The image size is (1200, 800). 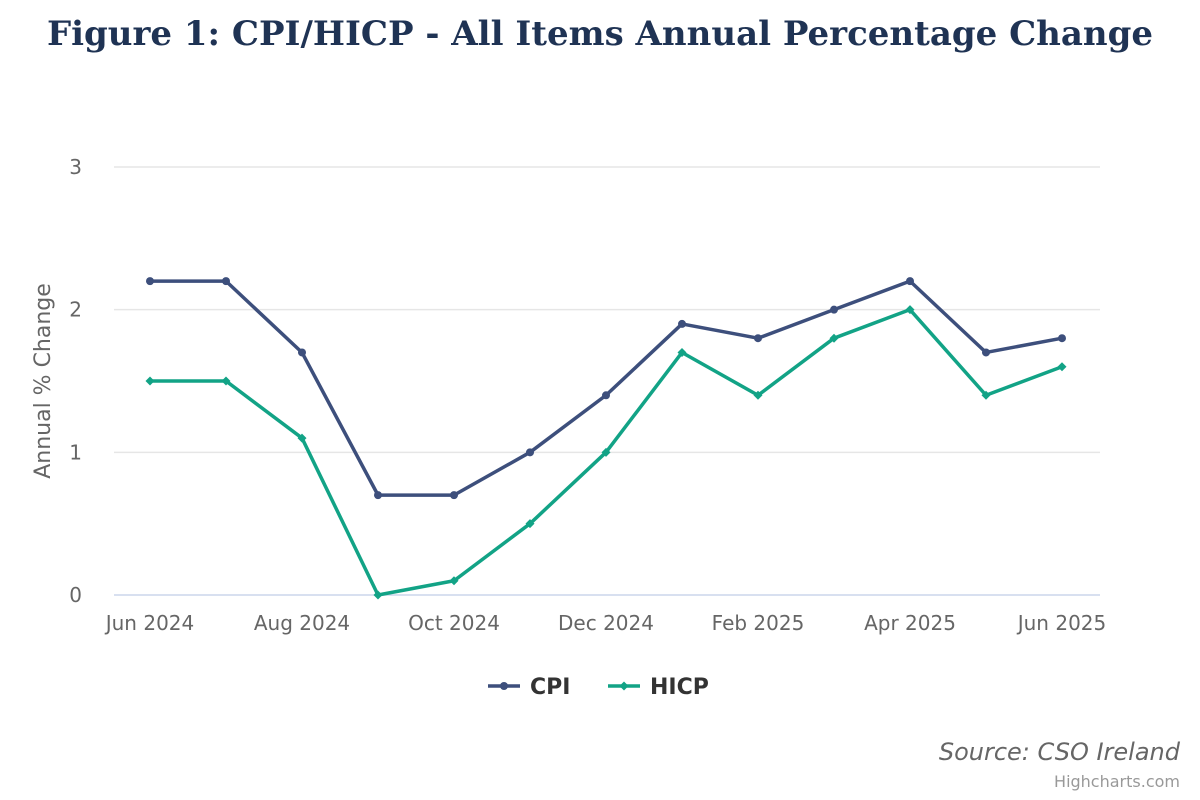 I want to click on legend-item-hicp: HICP, so click(x=658, y=687).